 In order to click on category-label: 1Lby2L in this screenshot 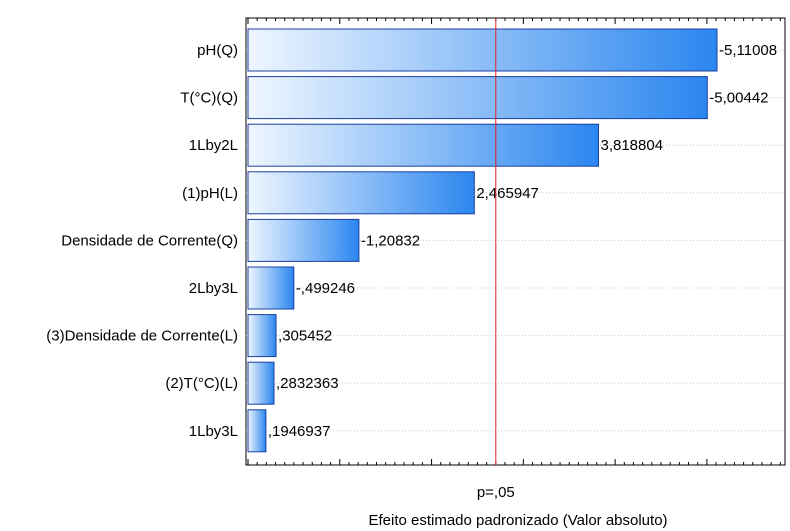, I will do `click(213, 145)`.